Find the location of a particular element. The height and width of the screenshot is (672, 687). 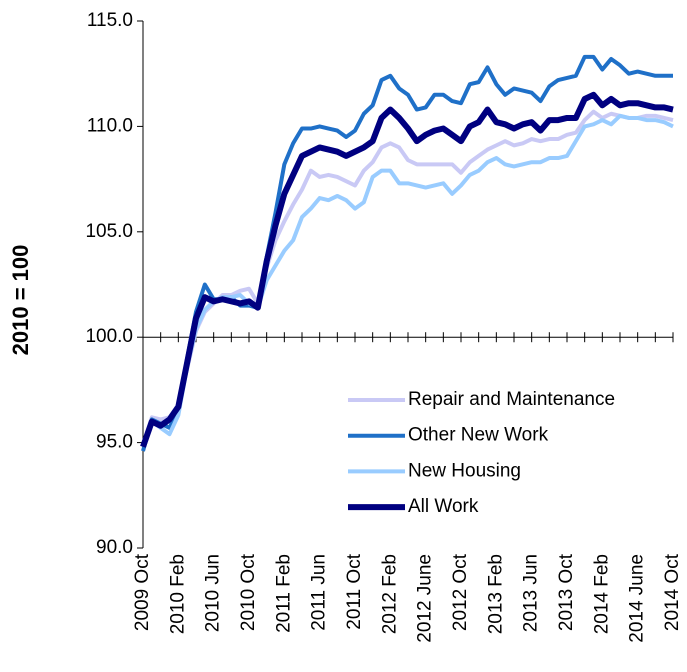

x-tick-label: 2013 Feb is located at coordinates (495, 594).